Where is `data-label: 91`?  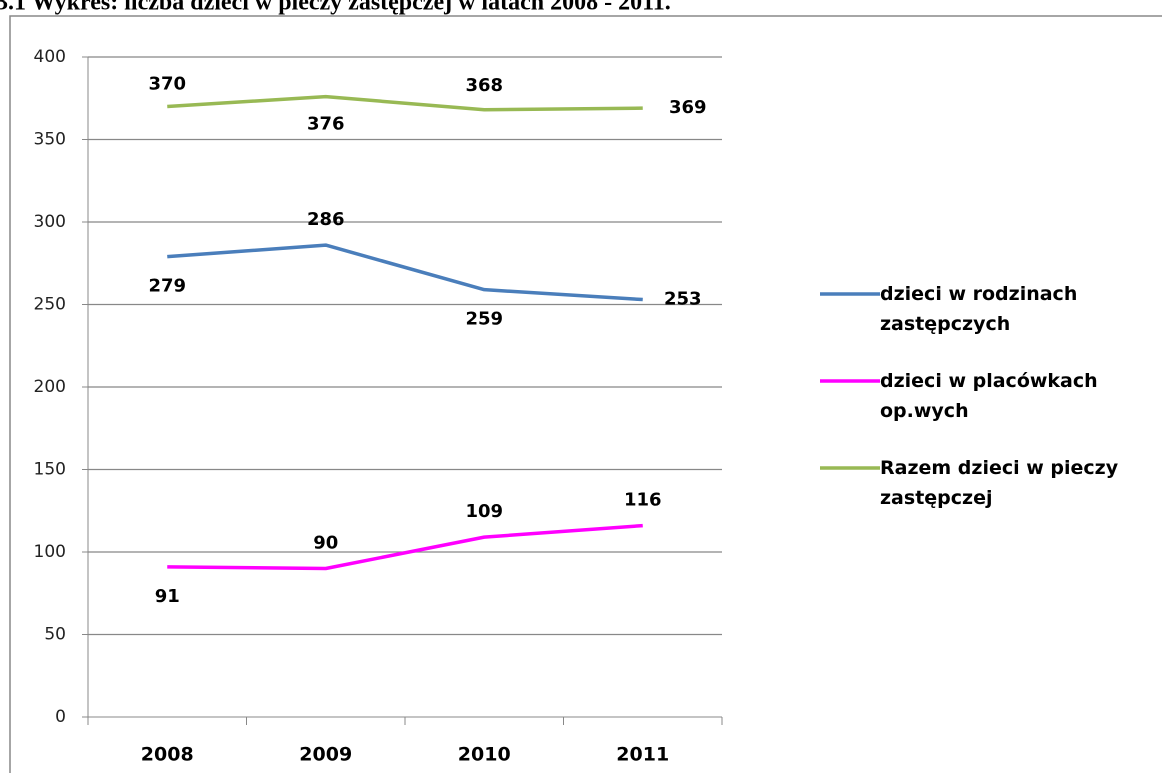
data-label: 91 is located at coordinates (167, 596).